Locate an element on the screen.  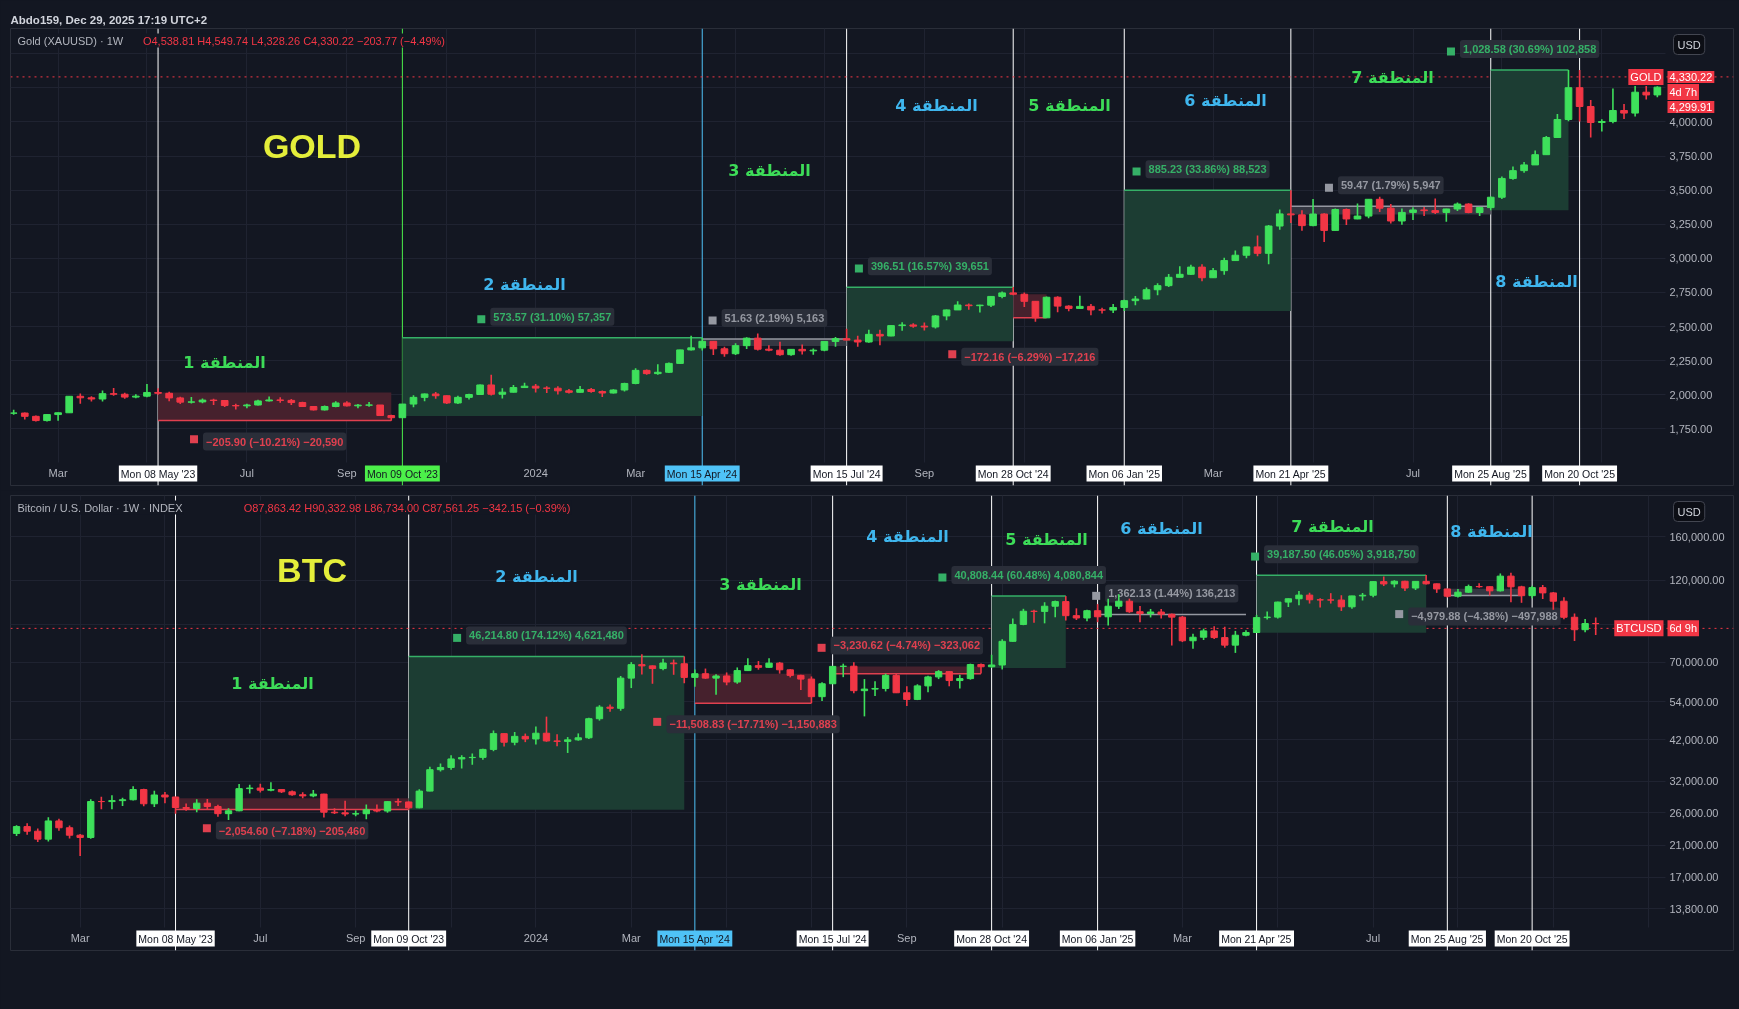
y-tick-label: 3,500.00 is located at coordinates (1691, 190).